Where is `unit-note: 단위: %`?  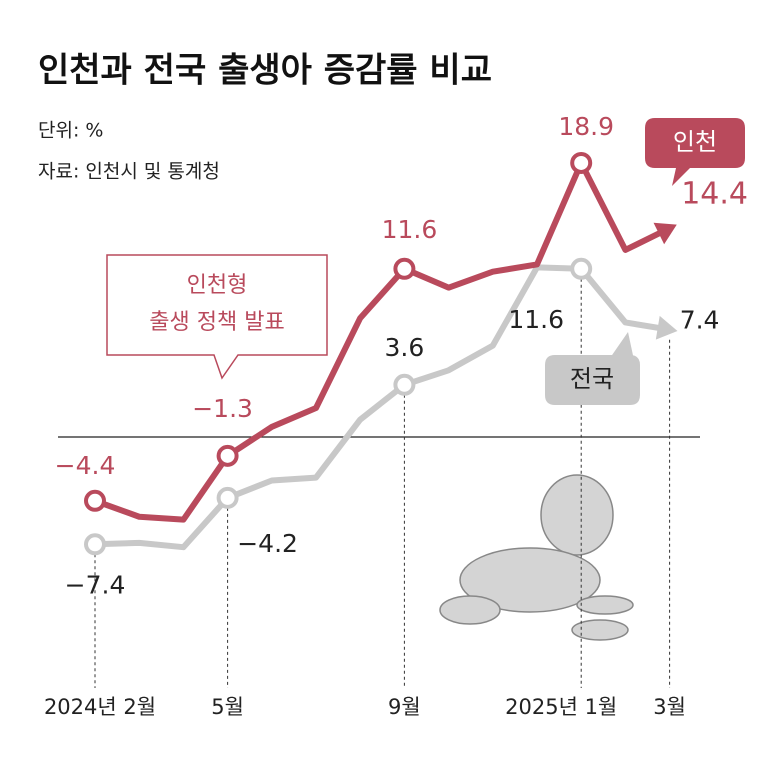 unit-note: 단위: % is located at coordinates (70, 131).